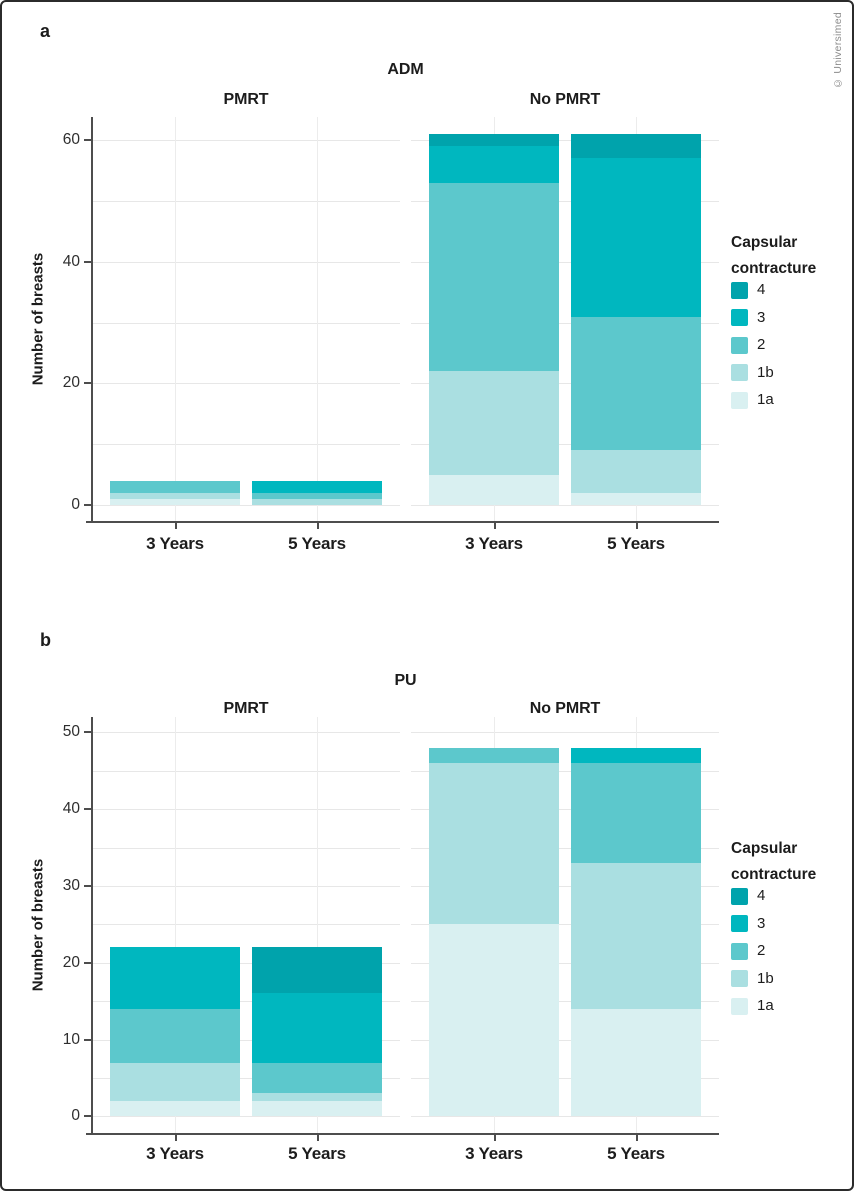  I want to click on y-tick-label: 40, so click(71, 809).